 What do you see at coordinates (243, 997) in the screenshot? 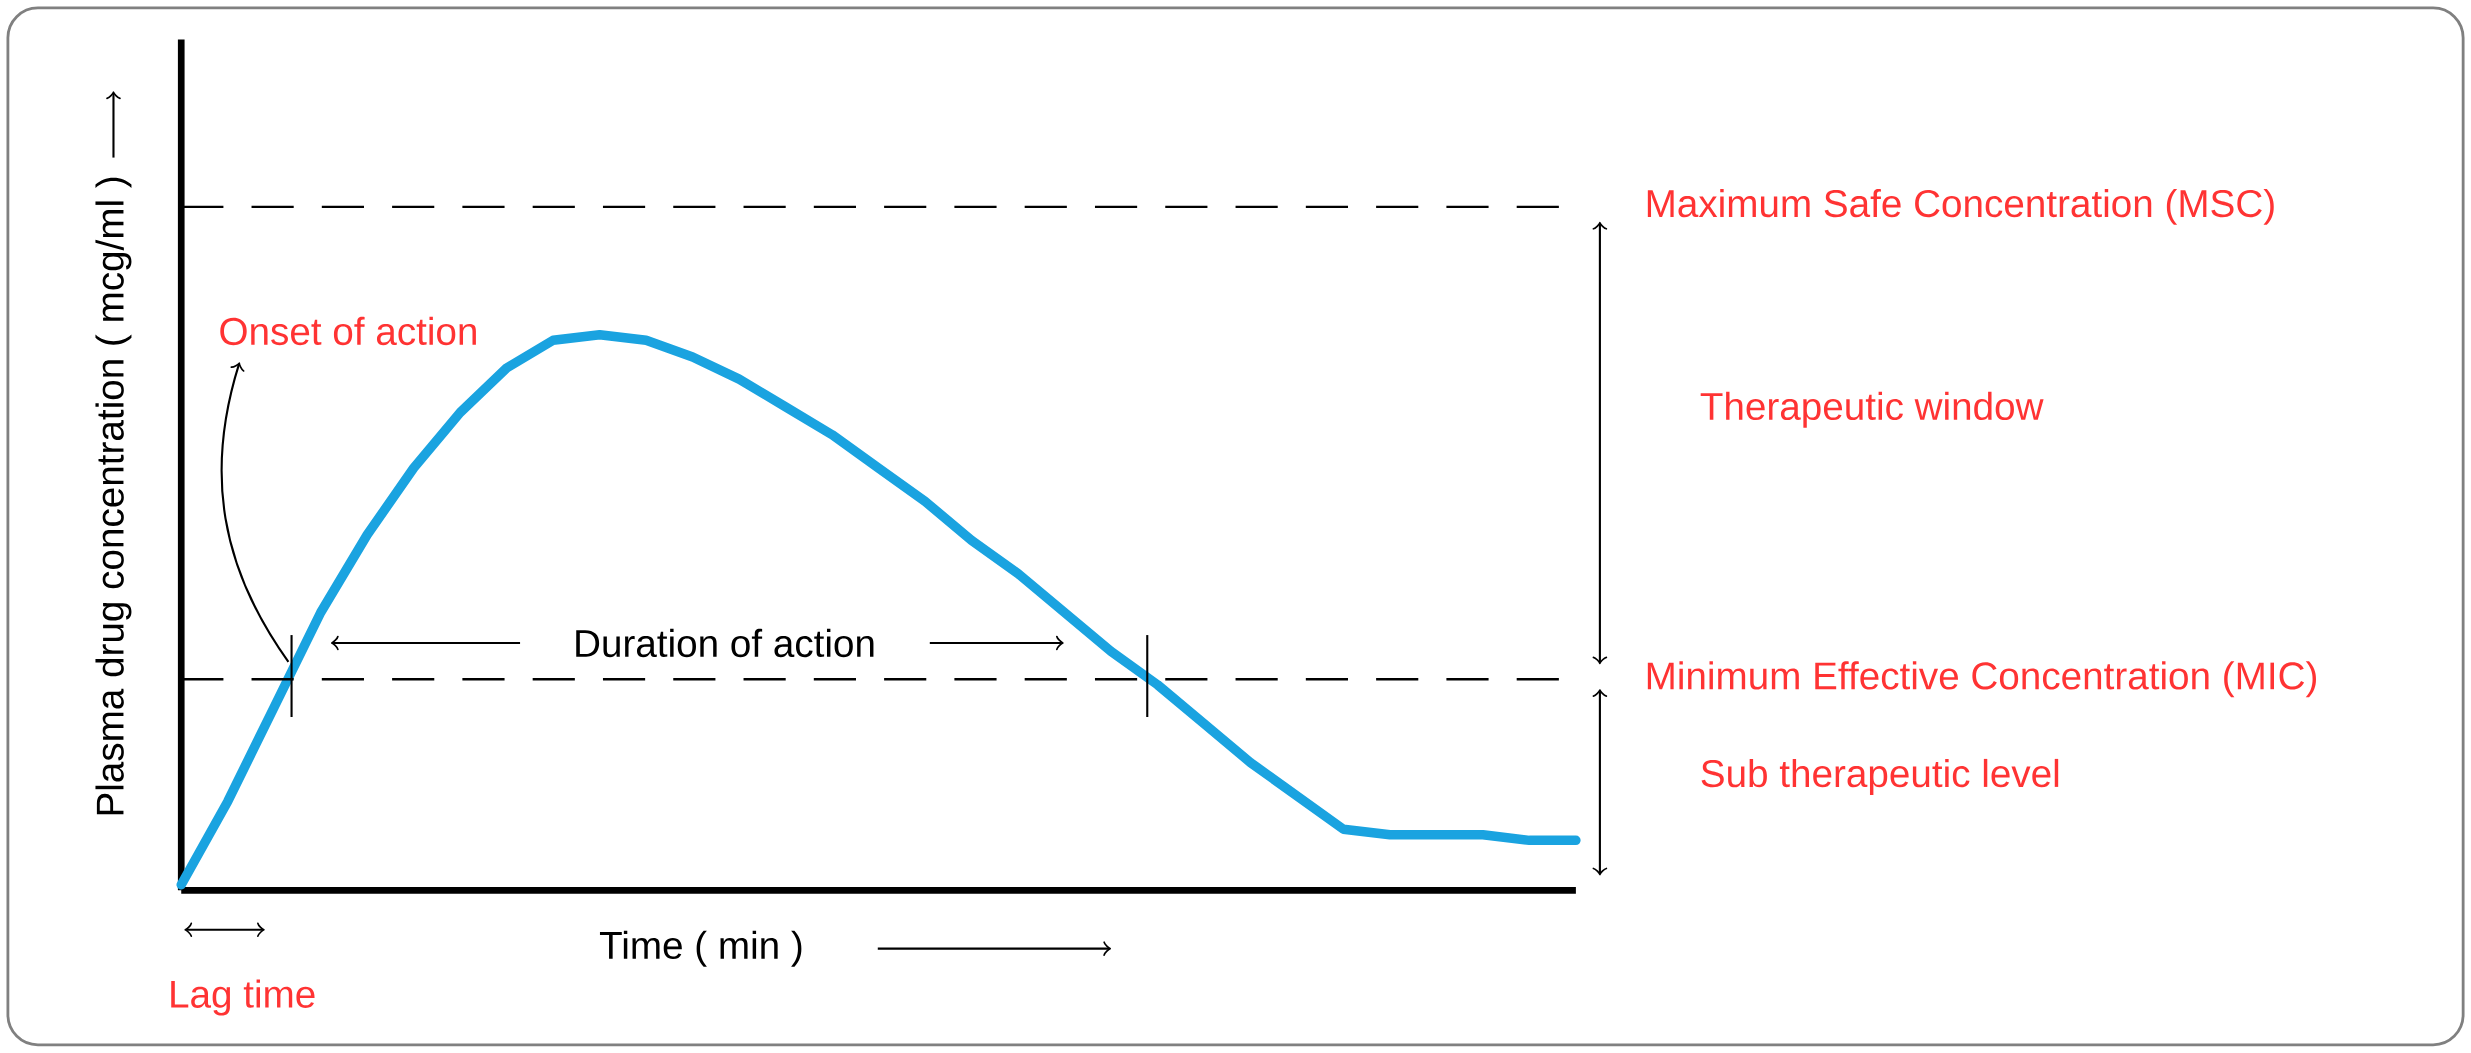
I see `text: Lag time` at bounding box center [243, 997].